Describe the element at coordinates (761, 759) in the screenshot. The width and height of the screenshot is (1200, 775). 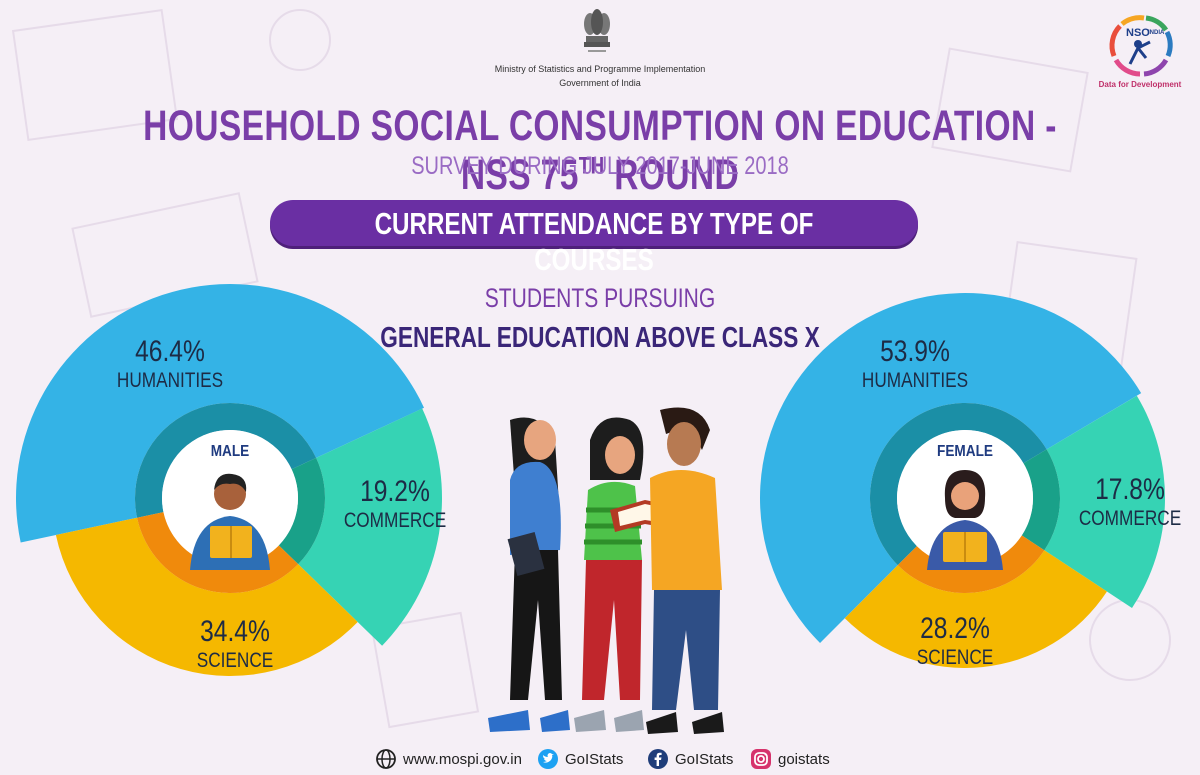
I see `instagram-icon` at that location.